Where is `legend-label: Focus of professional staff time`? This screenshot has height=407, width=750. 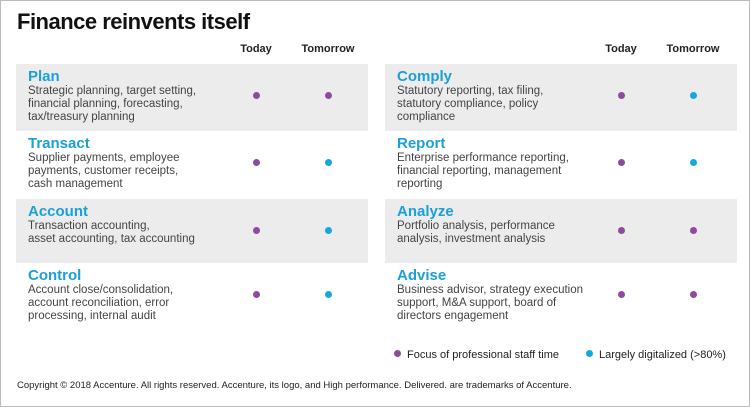
legend-label: Focus of professional staff time is located at coordinates (483, 355).